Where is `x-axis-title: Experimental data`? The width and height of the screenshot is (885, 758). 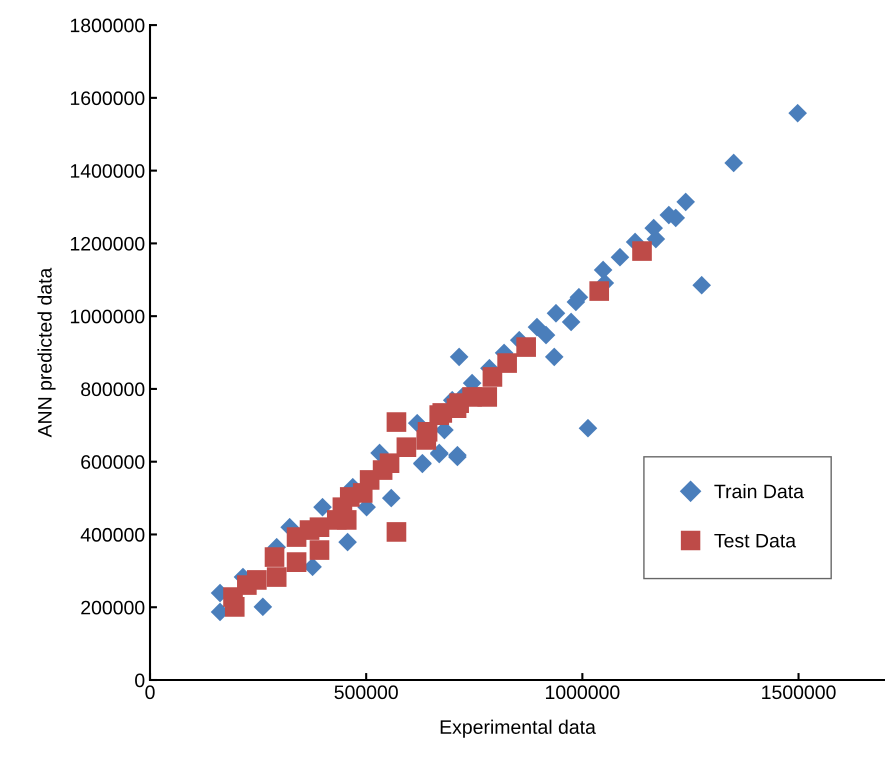 x-axis-title: Experimental data is located at coordinates (518, 729).